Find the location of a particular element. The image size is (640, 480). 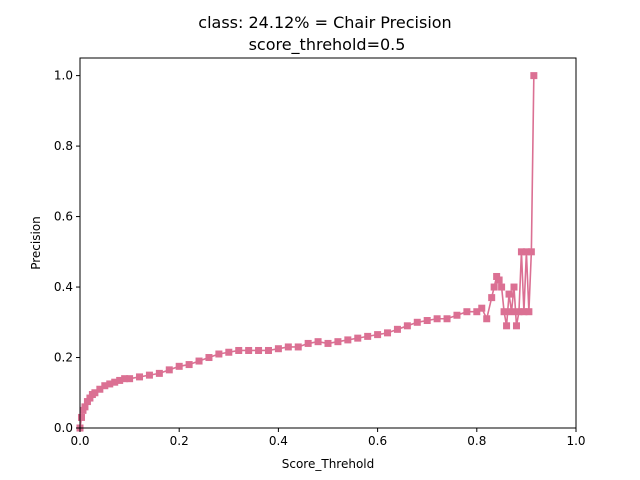

x-tick-label: 0.2 is located at coordinates (179, 441).